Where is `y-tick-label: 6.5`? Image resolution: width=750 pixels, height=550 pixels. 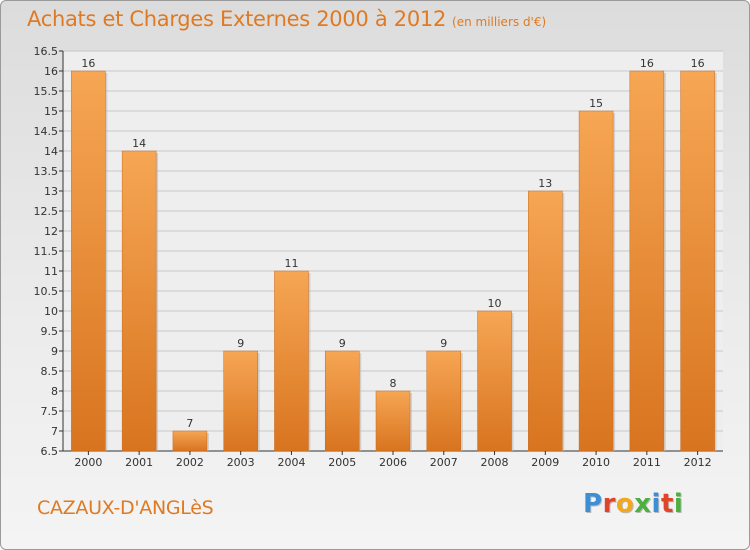
y-tick-label: 6.5 is located at coordinates (50, 451).